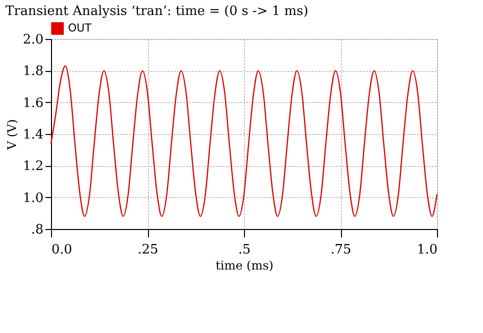 The height and width of the screenshot is (333, 483). What do you see at coordinates (33, 166) in the screenshot?
I see `y-tick-label: 1.2` at bounding box center [33, 166].